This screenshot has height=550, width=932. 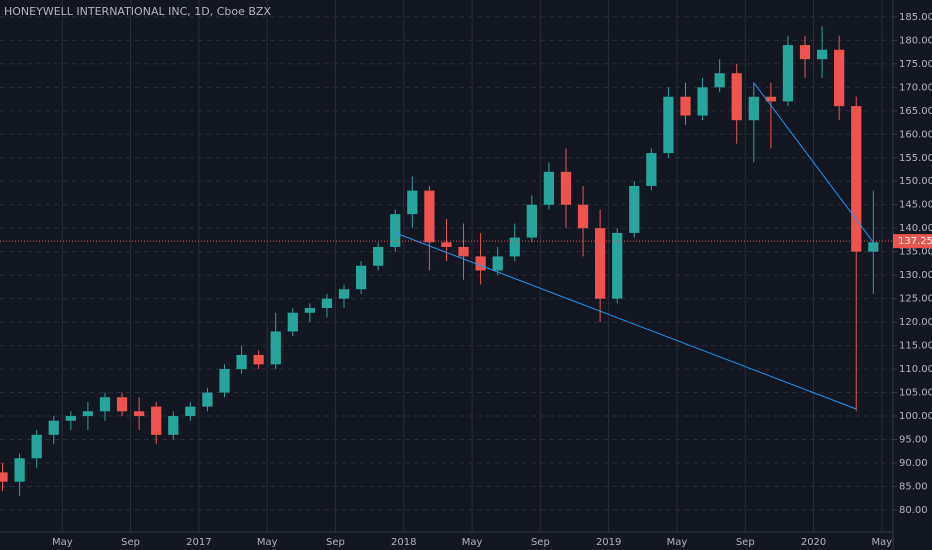 What do you see at coordinates (915, 252) in the screenshot?
I see `y-tick-label: 135.00` at bounding box center [915, 252].